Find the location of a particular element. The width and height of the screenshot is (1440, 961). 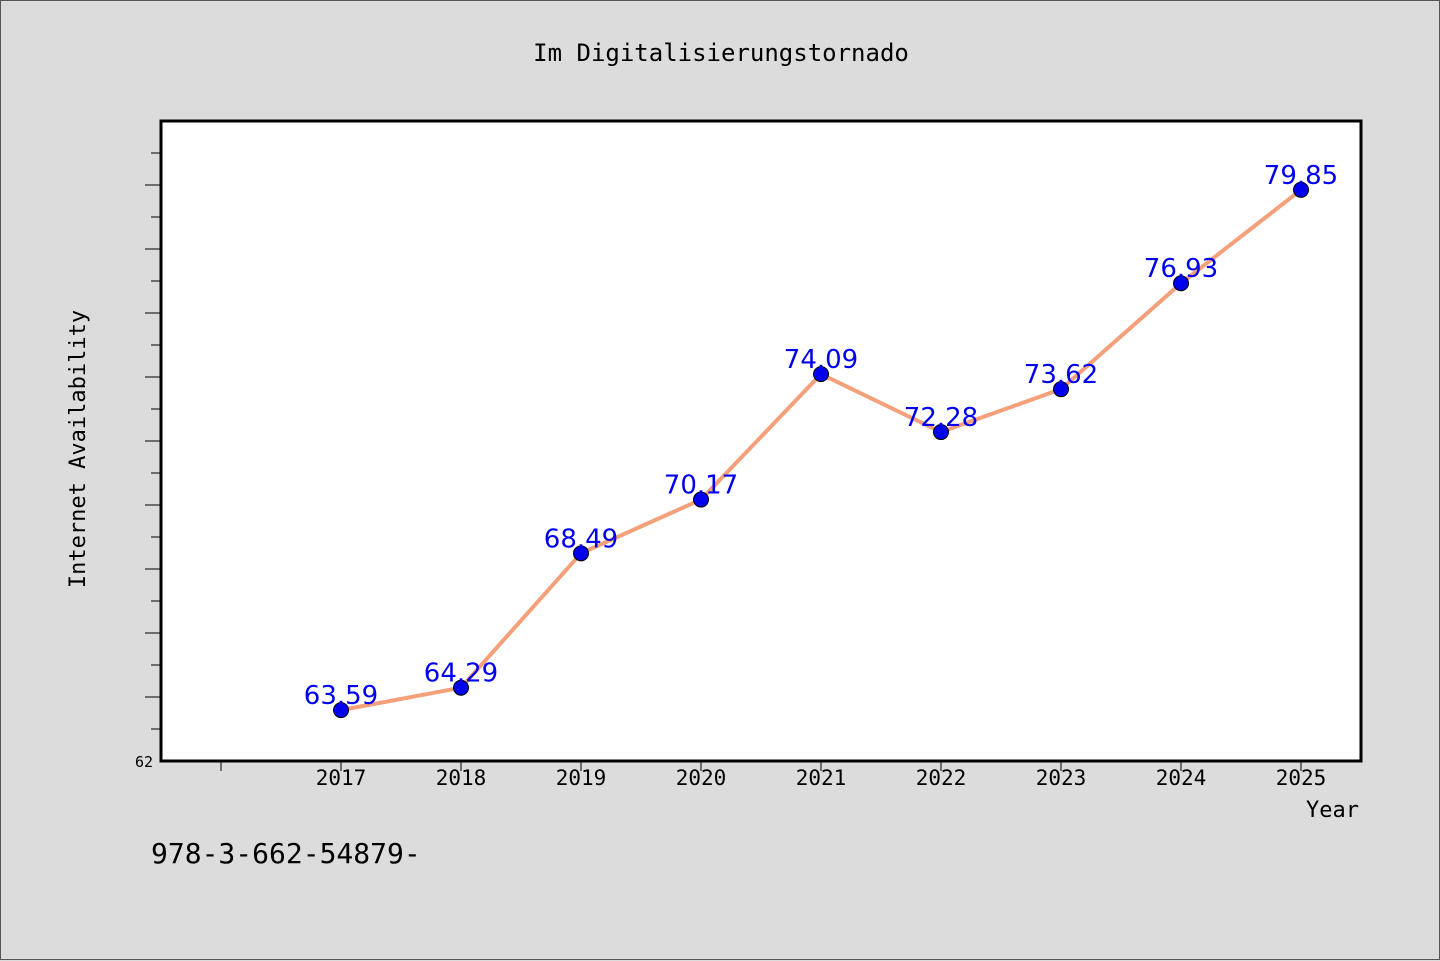

chart-title: Im Digitalisierungstornado is located at coordinates (721, 53).